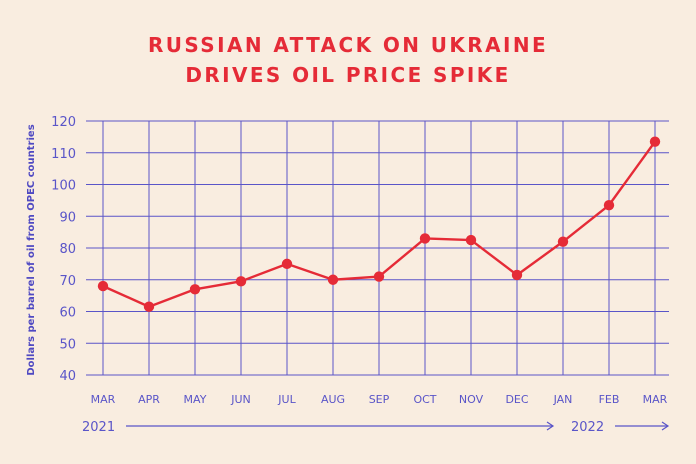 The width and height of the screenshot is (696, 464). I want to click on x-tick-label: FEB, so click(609, 399).